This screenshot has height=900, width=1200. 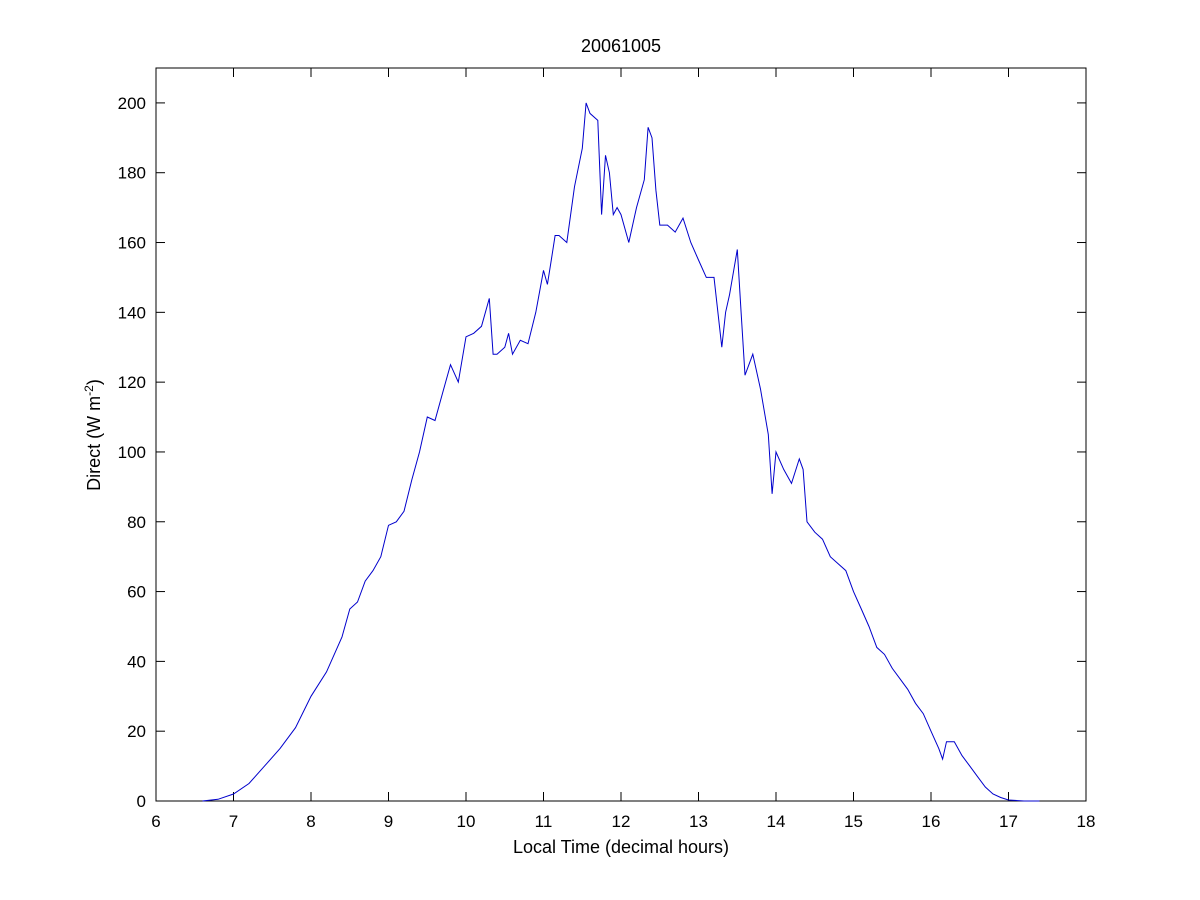 I want to click on y-axis-label: Direct (W m-2), so click(x=93, y=435).